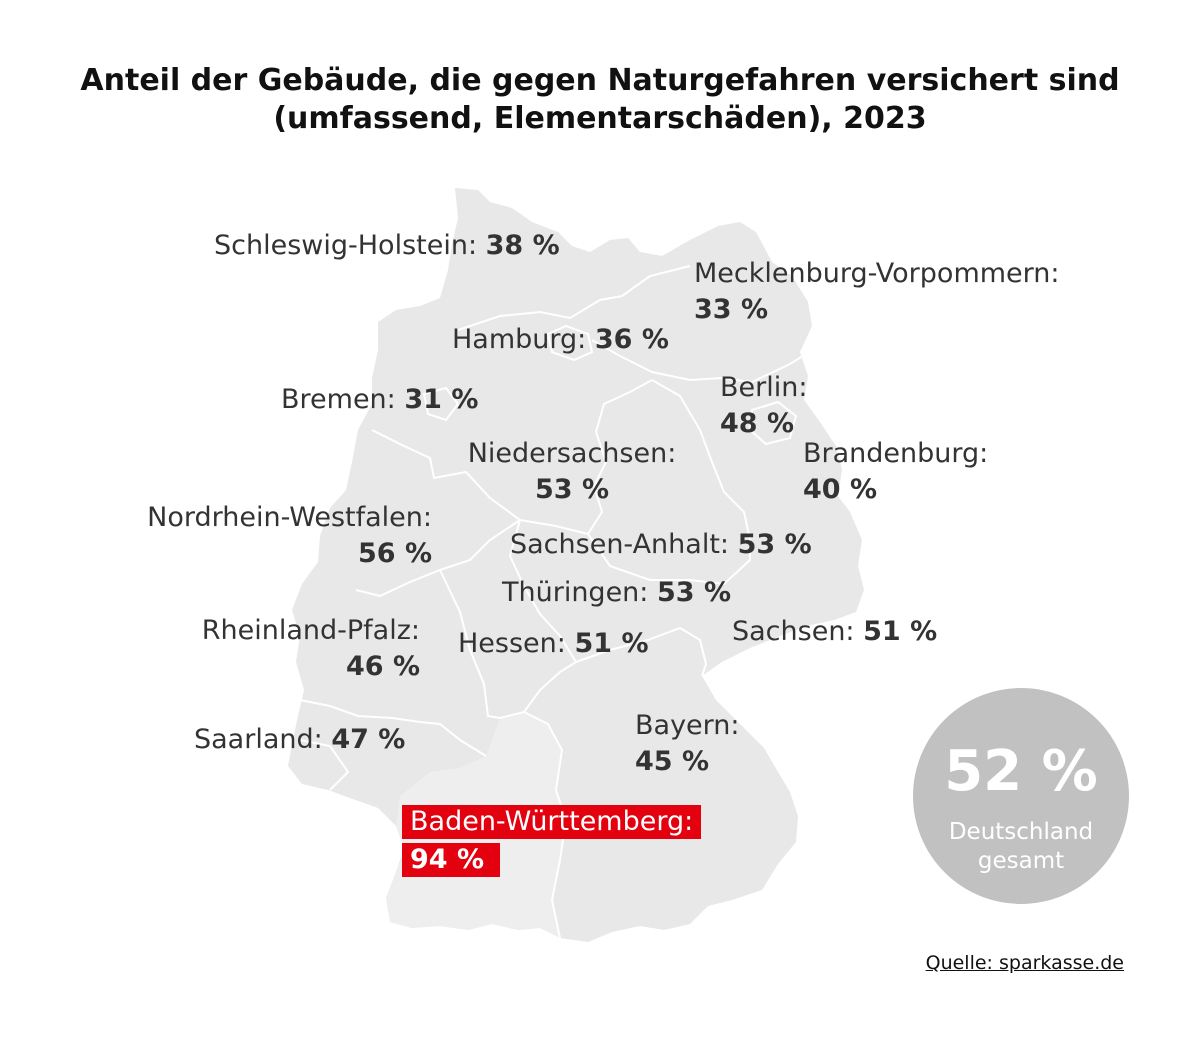 This screenshot has width=1200, height=1042. Describe the element at coordinates (1024, 963) in the screenshot. I see `source-link: Quelle: sparkasse.de` at that location.